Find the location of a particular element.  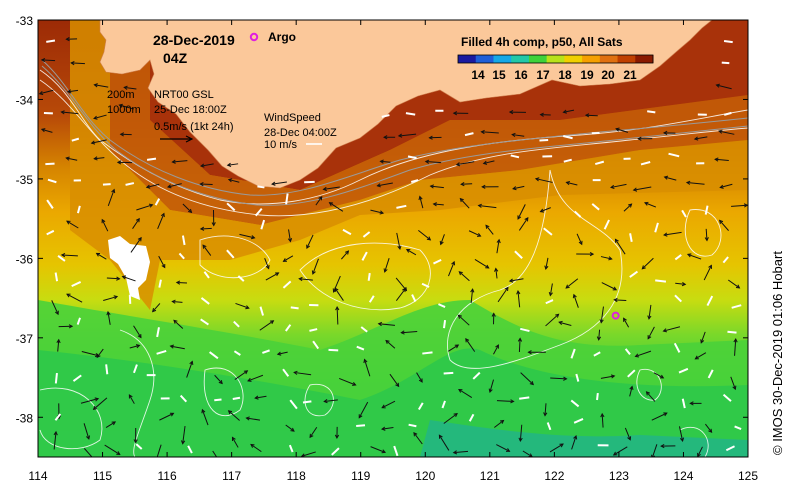

y-tick-label: -33 is located at coordinates (25, 21).